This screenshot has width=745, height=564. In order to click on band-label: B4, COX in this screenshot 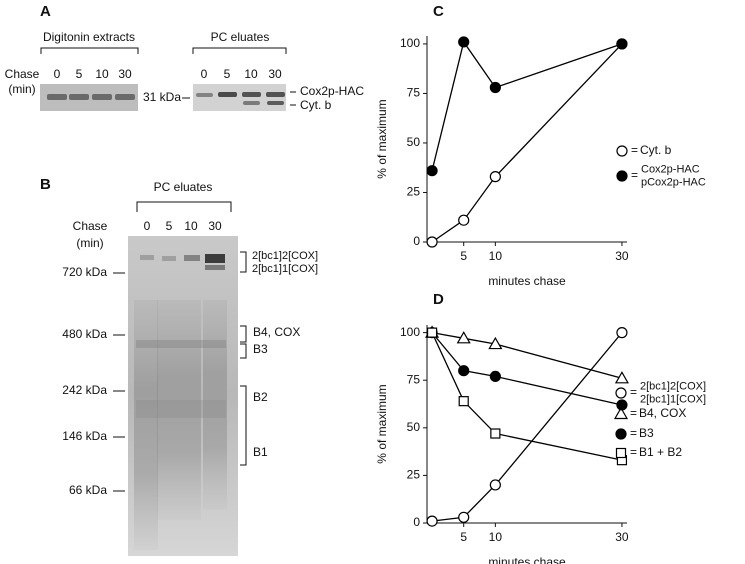, I will do `click(276, 332)`.